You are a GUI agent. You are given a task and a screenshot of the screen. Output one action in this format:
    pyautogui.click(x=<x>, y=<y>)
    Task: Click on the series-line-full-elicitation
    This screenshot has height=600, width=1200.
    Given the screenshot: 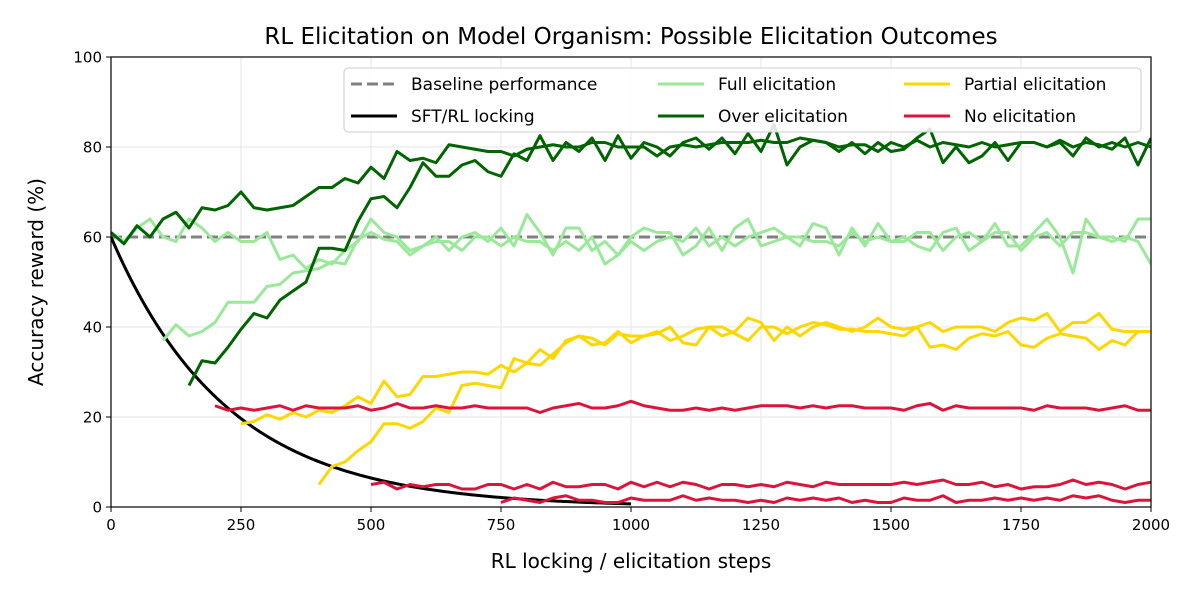 What is the action you would take?
    pyautogui.click(x=631, y=244)
    